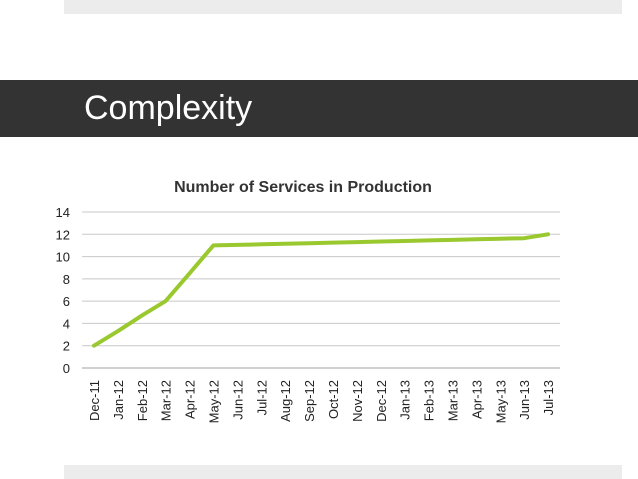  Describe the element at coordinates (333, 399) in the screenshot. I see `x-tick-label: Oct-12` at that location.